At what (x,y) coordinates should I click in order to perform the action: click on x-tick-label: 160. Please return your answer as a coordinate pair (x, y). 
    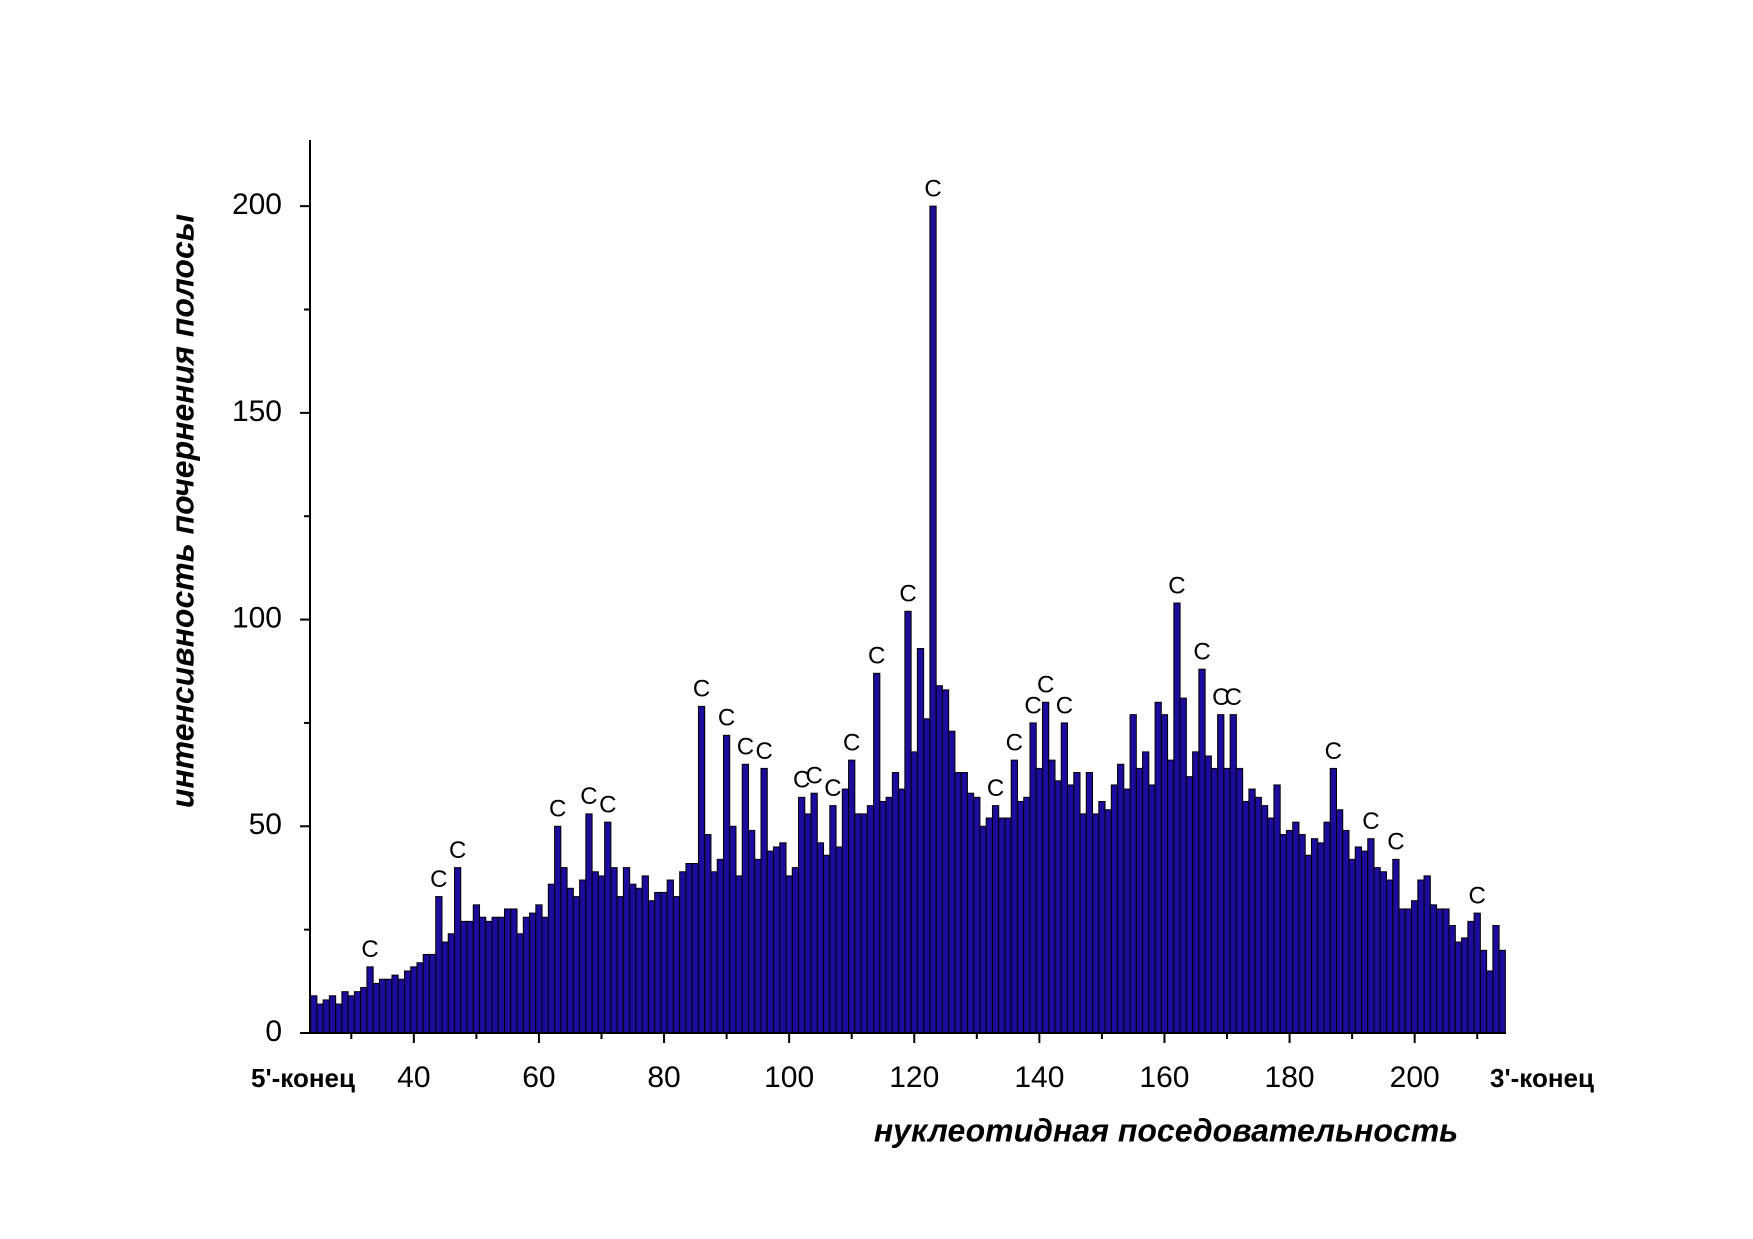
    Looking at the image, I should click on (1164, 1077).